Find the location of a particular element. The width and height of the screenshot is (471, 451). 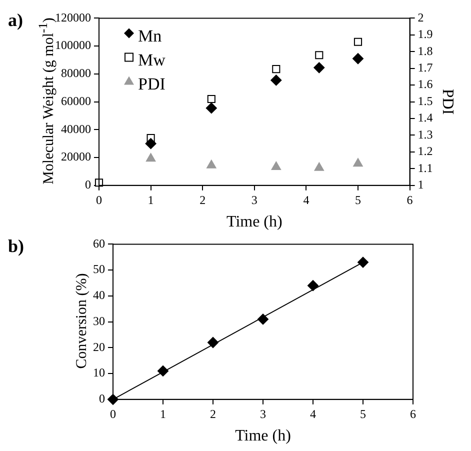

y-tick-label: 100000 is located at coordinates (73, 45).